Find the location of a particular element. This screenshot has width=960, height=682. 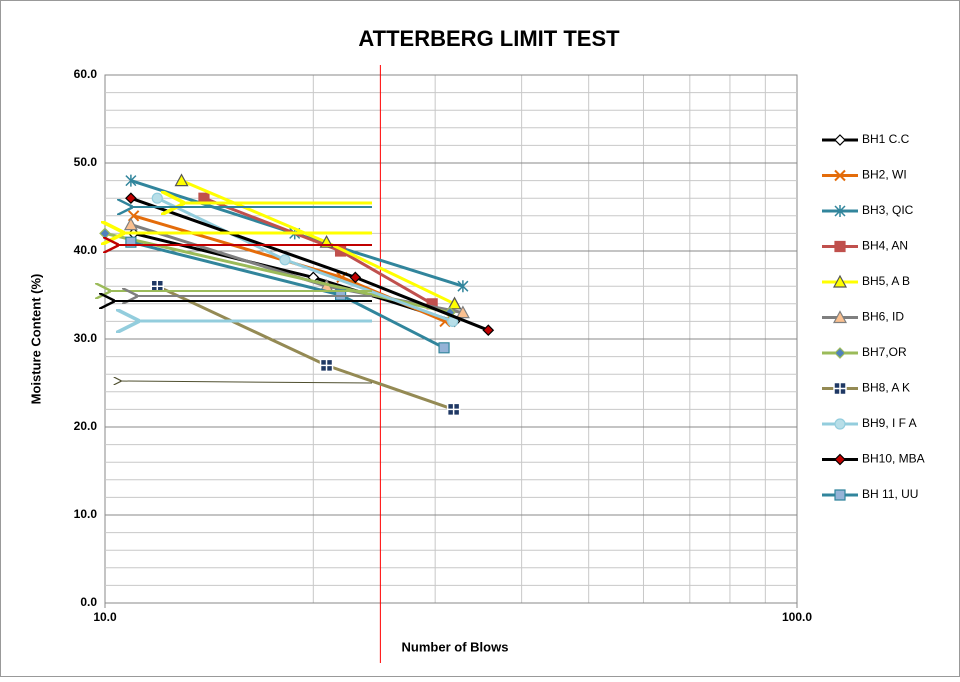

legend-label: BH7,OR is located at coordinates (884, 352).